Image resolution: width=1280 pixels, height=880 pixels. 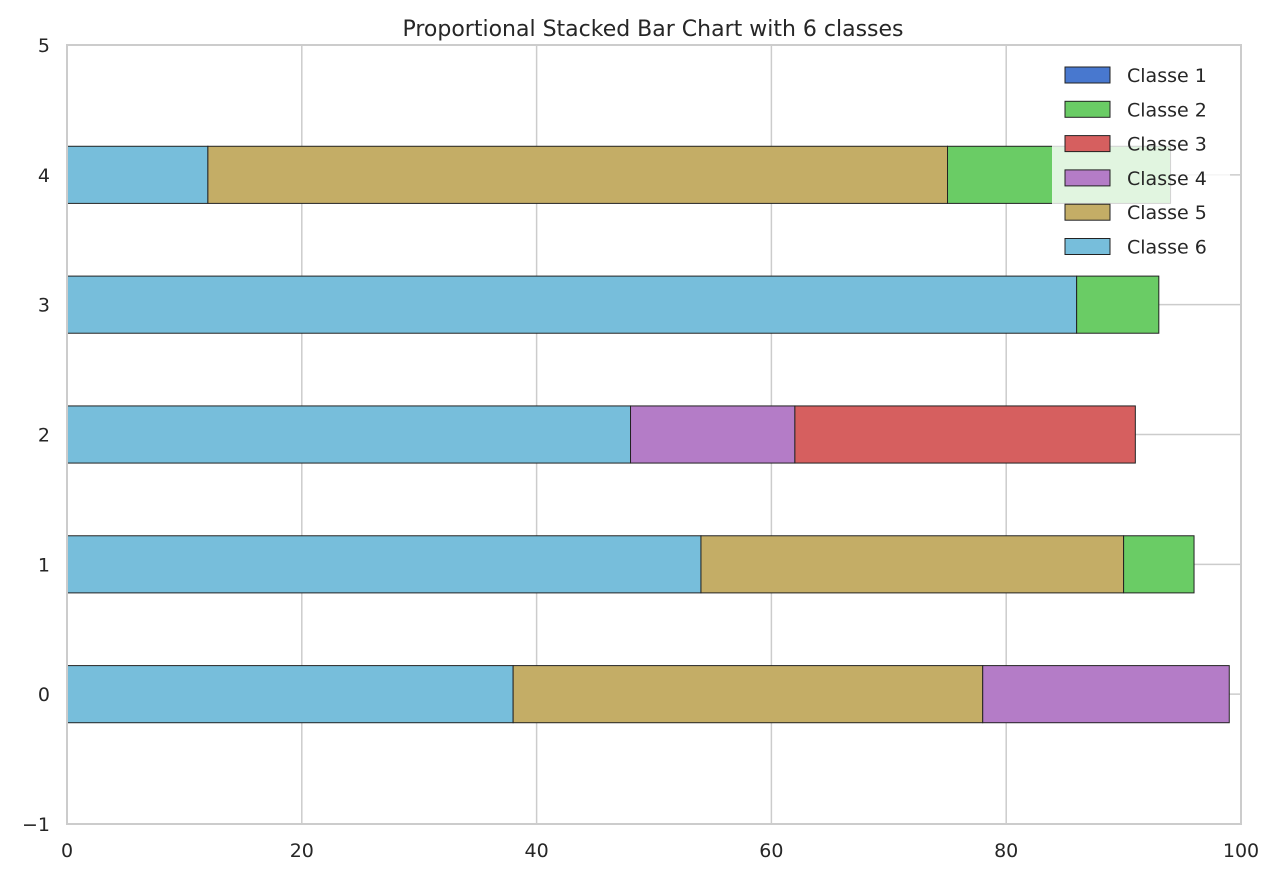 I want to click on x-tick-labels: 0 20 40 60 80 100, so click(x=660, y=851).